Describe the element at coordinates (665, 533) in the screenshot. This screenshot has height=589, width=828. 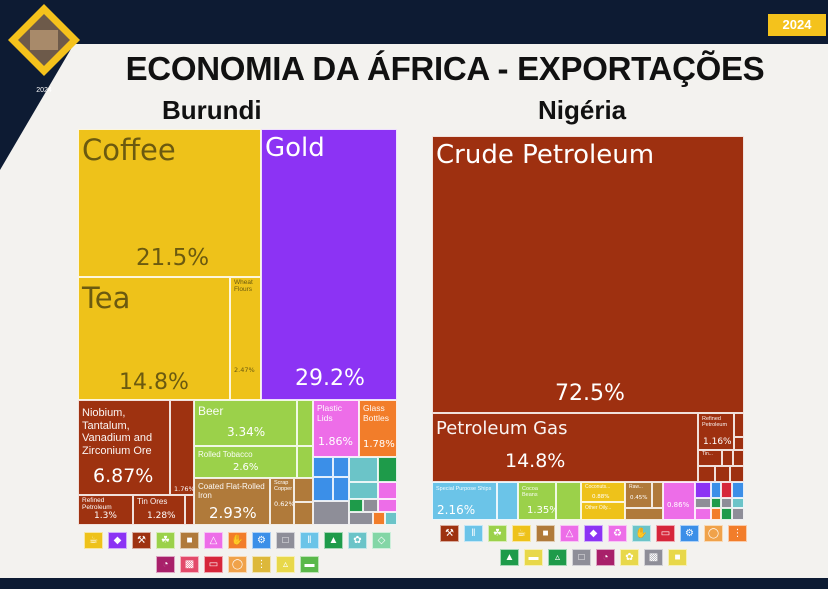
I see `tag-icon: ▭` at that location.